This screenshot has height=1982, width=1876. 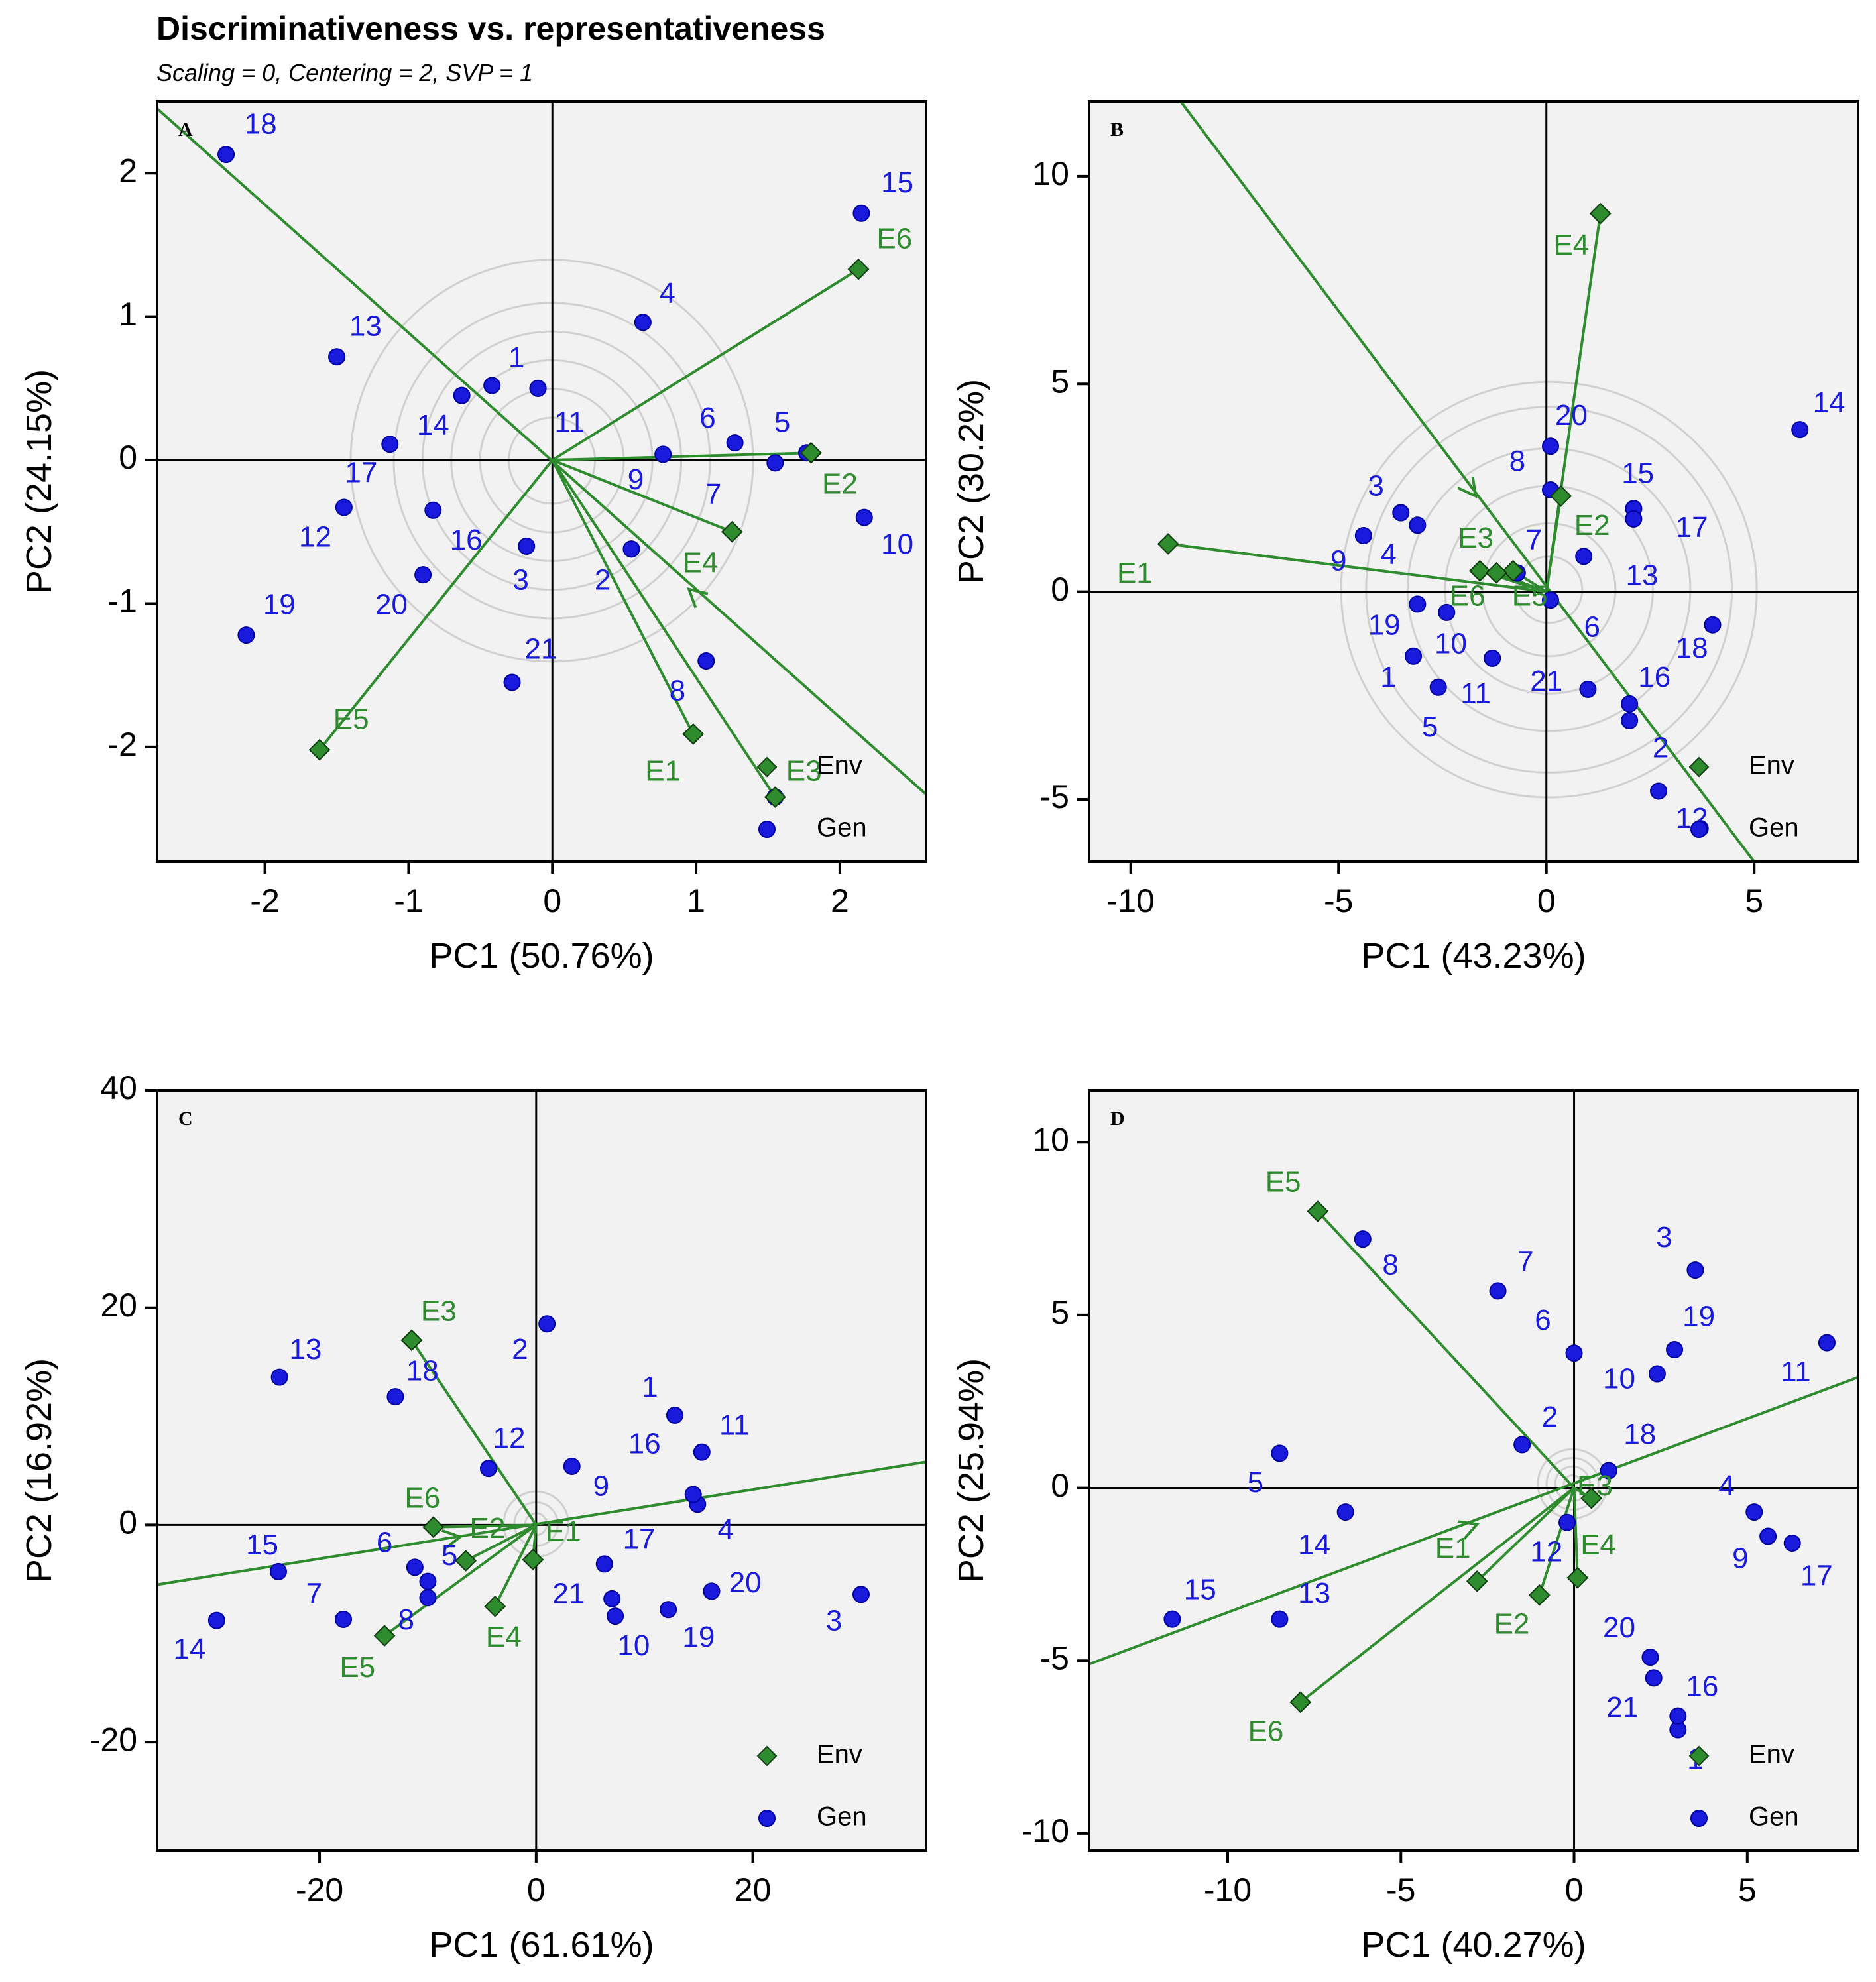 I want to click on genotype-label: 16, so click(x=645, y=1444).